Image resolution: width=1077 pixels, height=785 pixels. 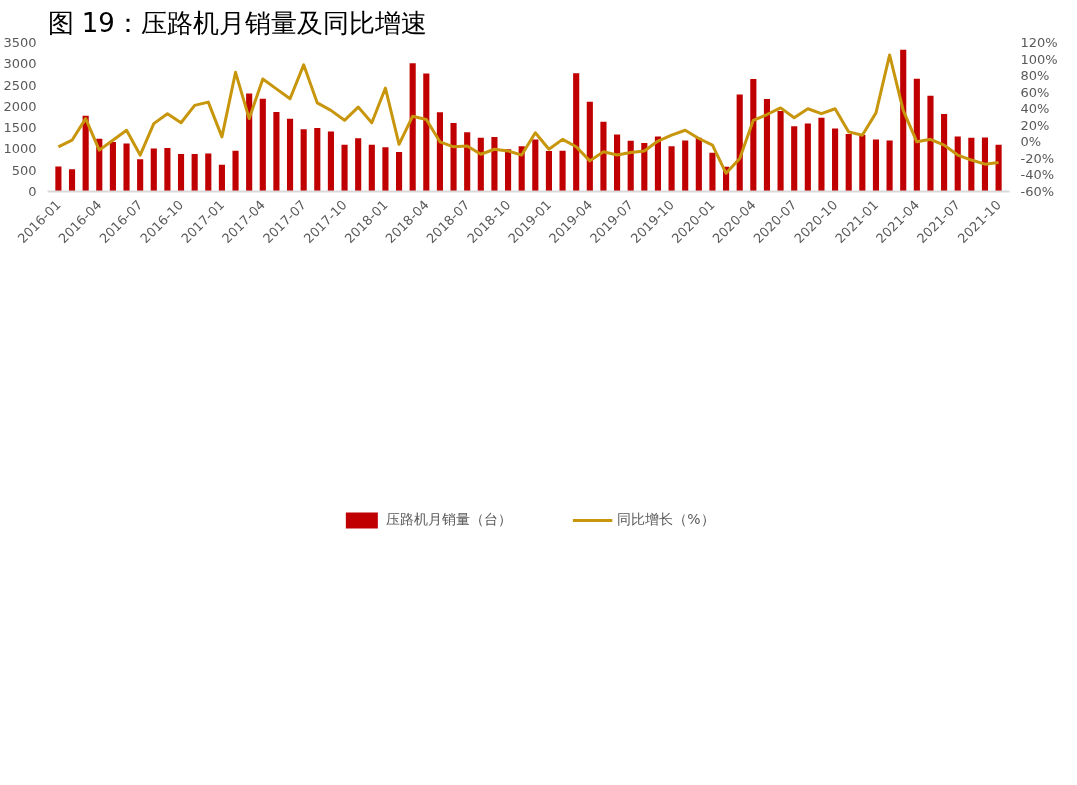 I want to click on legend-label: 压路机月销量（台）, so click(x=449, y=520).